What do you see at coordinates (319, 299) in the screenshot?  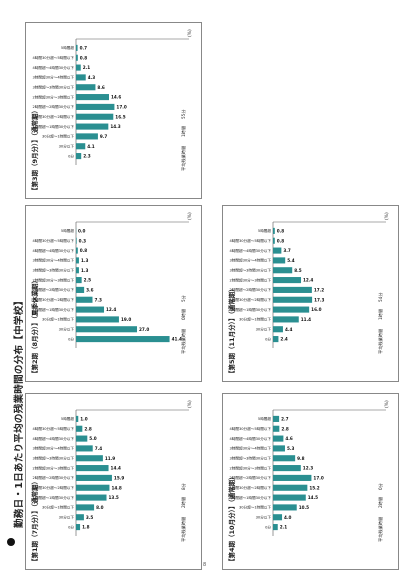 I see `data-label: 17.3` at bounding box center [319, 299].